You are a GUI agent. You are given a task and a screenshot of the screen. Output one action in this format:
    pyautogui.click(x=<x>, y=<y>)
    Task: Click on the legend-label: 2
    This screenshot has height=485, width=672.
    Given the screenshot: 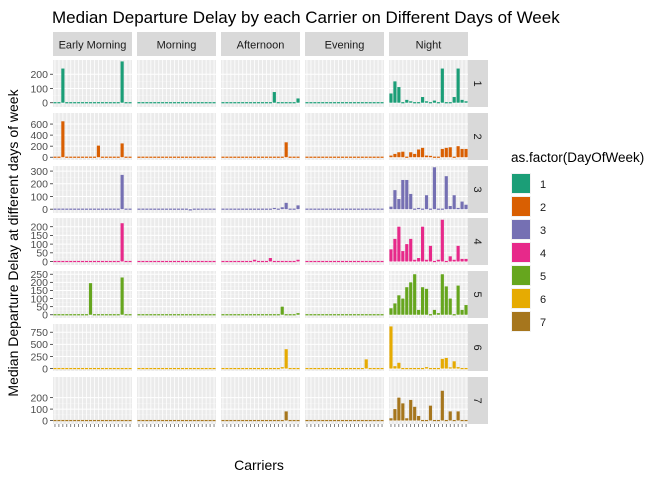 What is the action you would take?
    pyautogui.click(x=543, y=208)
    